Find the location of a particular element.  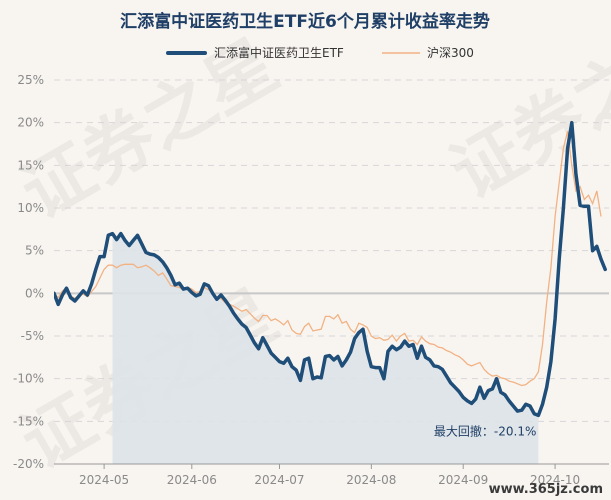

site-watermark: www.365jz.com is located at coordinates (546, 489).